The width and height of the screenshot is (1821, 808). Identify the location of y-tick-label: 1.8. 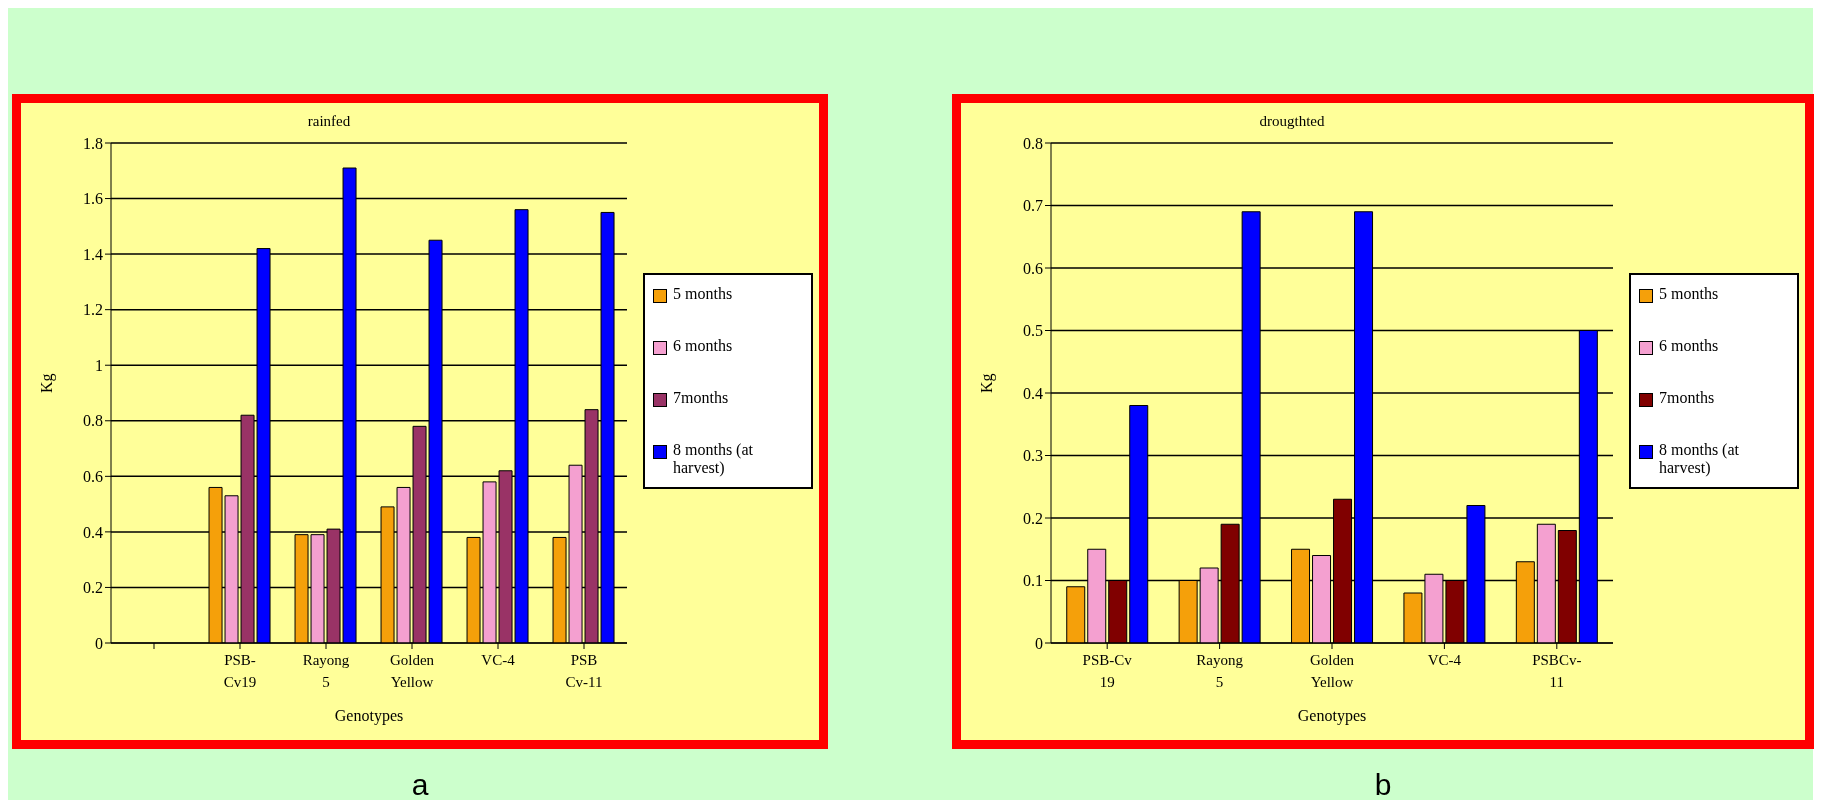
(93, 143).